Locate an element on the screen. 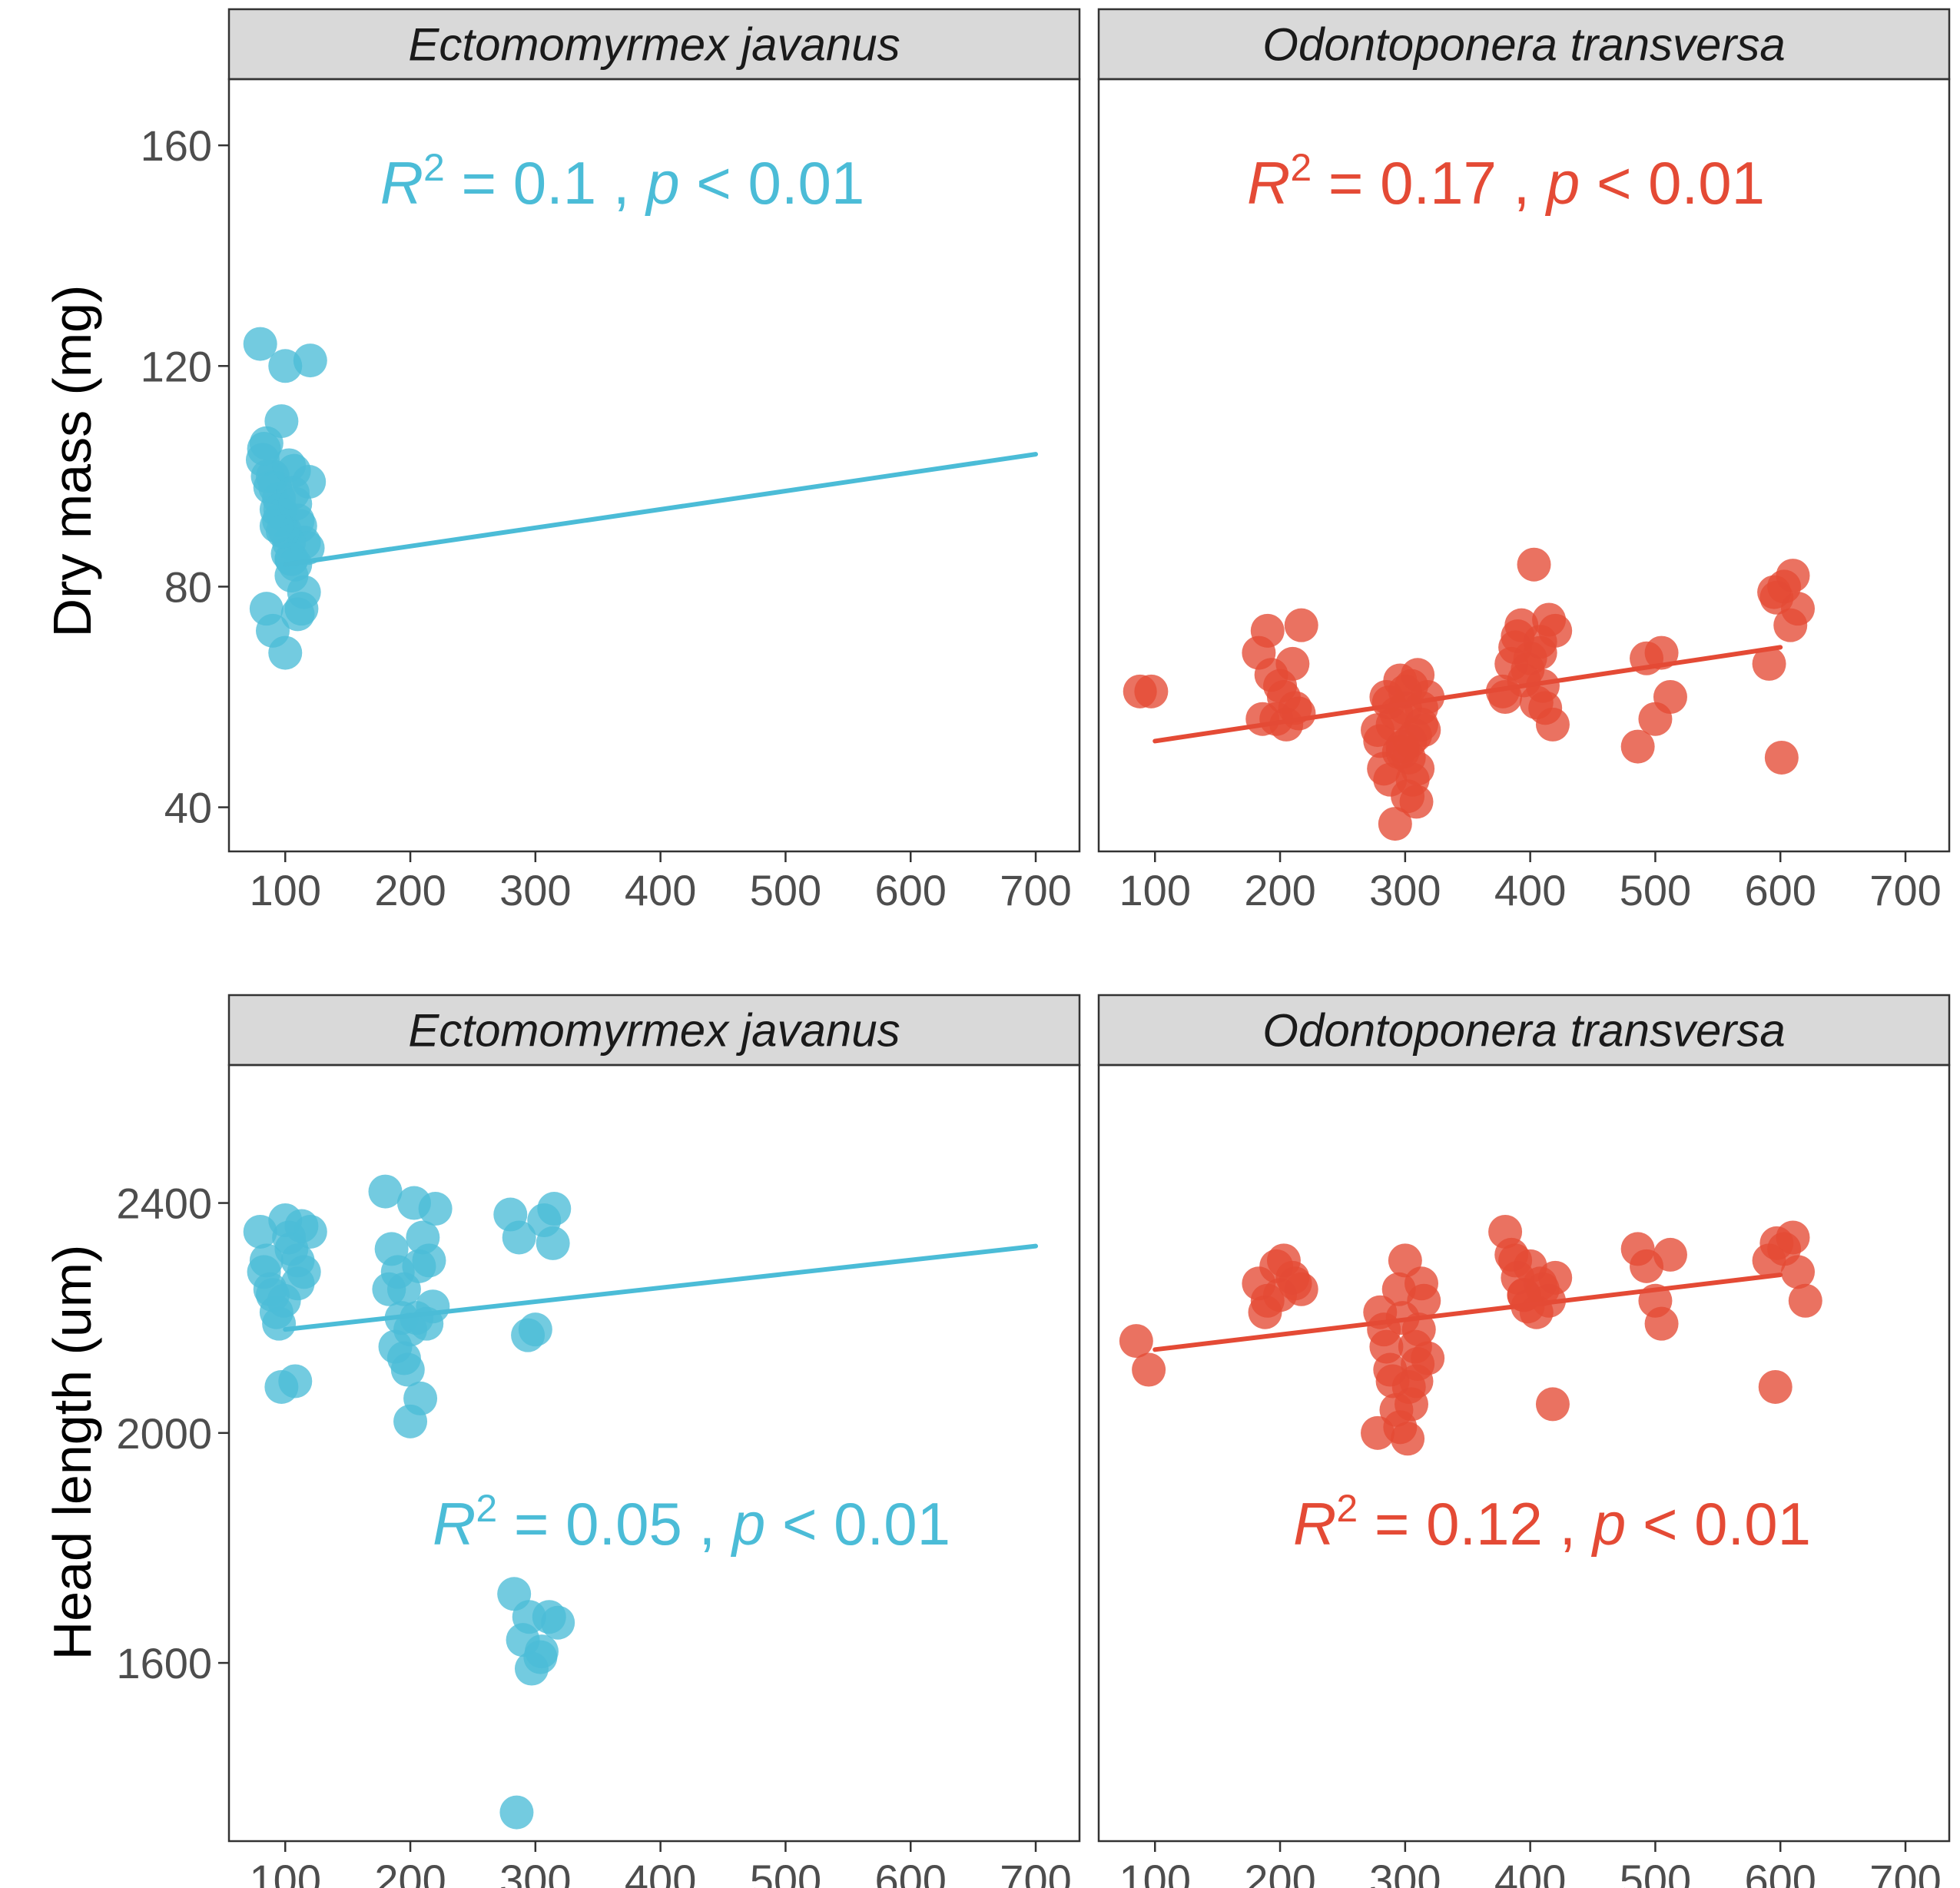 The height and width of the screenshot is (1888, 1960). strip-label: Ectomomyrmex javanus is located at coordinates (654, 1031).